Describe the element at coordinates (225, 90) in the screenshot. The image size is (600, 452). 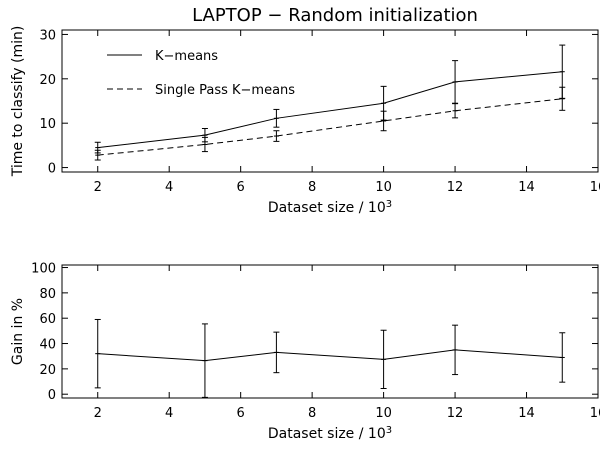
I see `legend-label: Single Pass K−means` at that location.